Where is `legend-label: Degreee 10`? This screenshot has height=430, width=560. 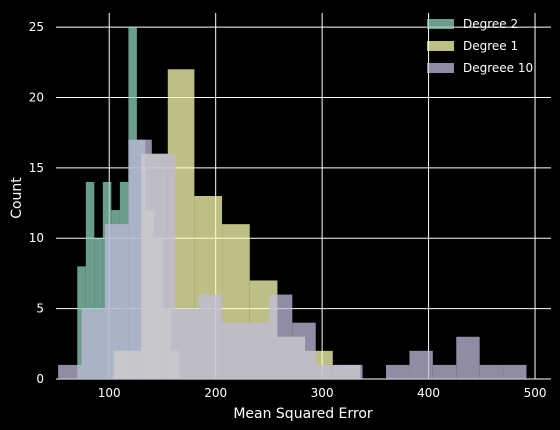 legend-label: Degreee 10 is located at coordinates (498, 68).